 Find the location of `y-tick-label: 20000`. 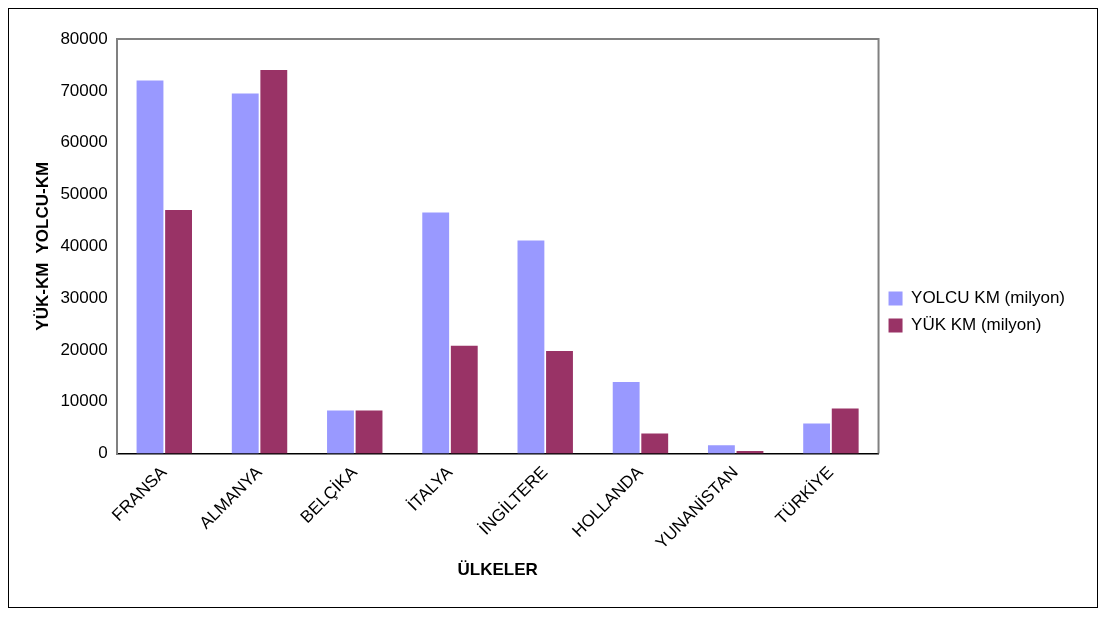

y-tick-label: 20000 is located at coordinates (84, 349).